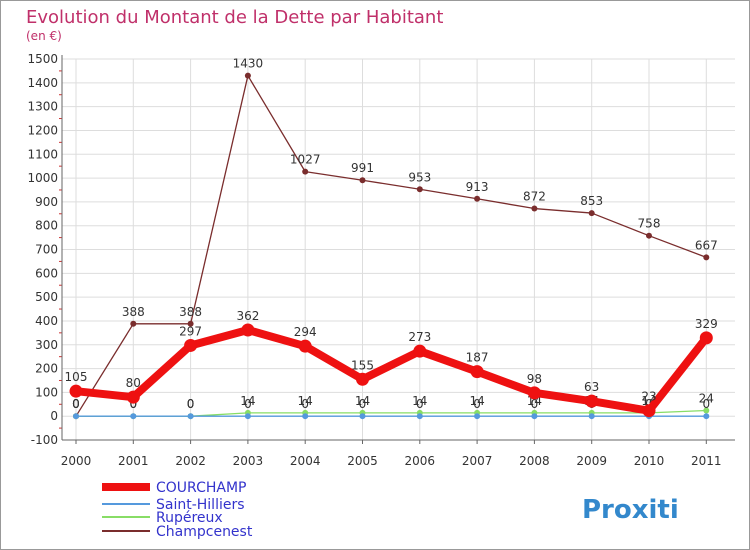 The image size is (750, 550). What do you see at coordinates (591, 387) in the screenshot?
I see `data-label: 63` at bounding box center [591, 387].